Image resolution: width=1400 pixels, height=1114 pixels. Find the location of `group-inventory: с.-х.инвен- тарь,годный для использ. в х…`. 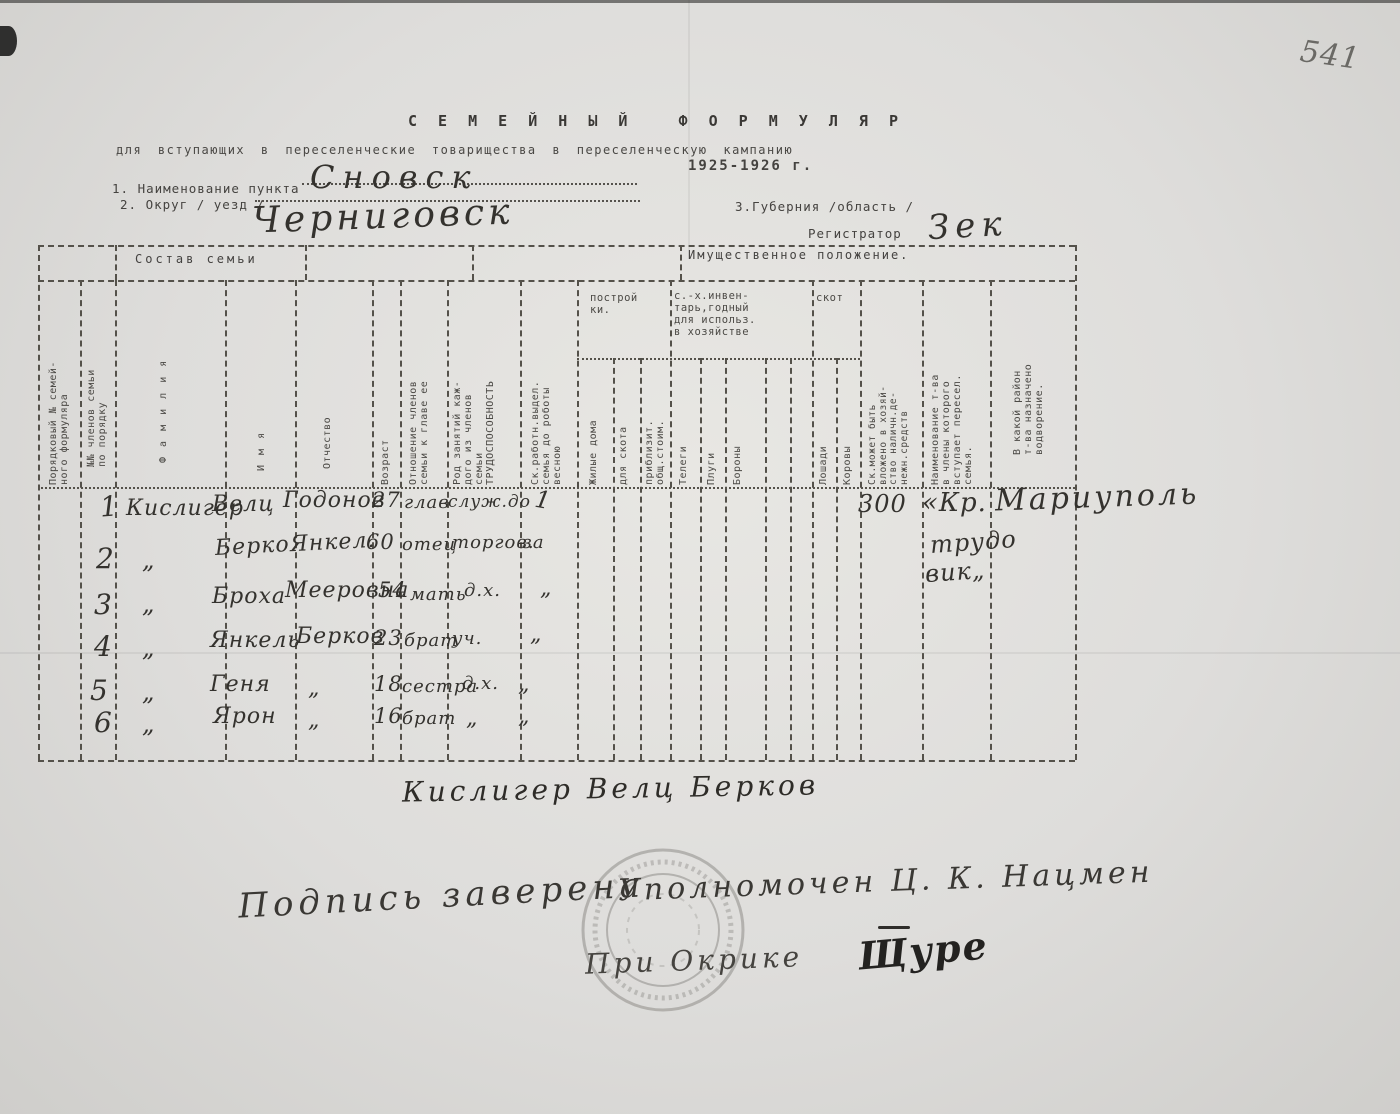

group-inventory: с.-х.инвен- тарь,годный для использ. в х… is located at coordinates (715, 314).